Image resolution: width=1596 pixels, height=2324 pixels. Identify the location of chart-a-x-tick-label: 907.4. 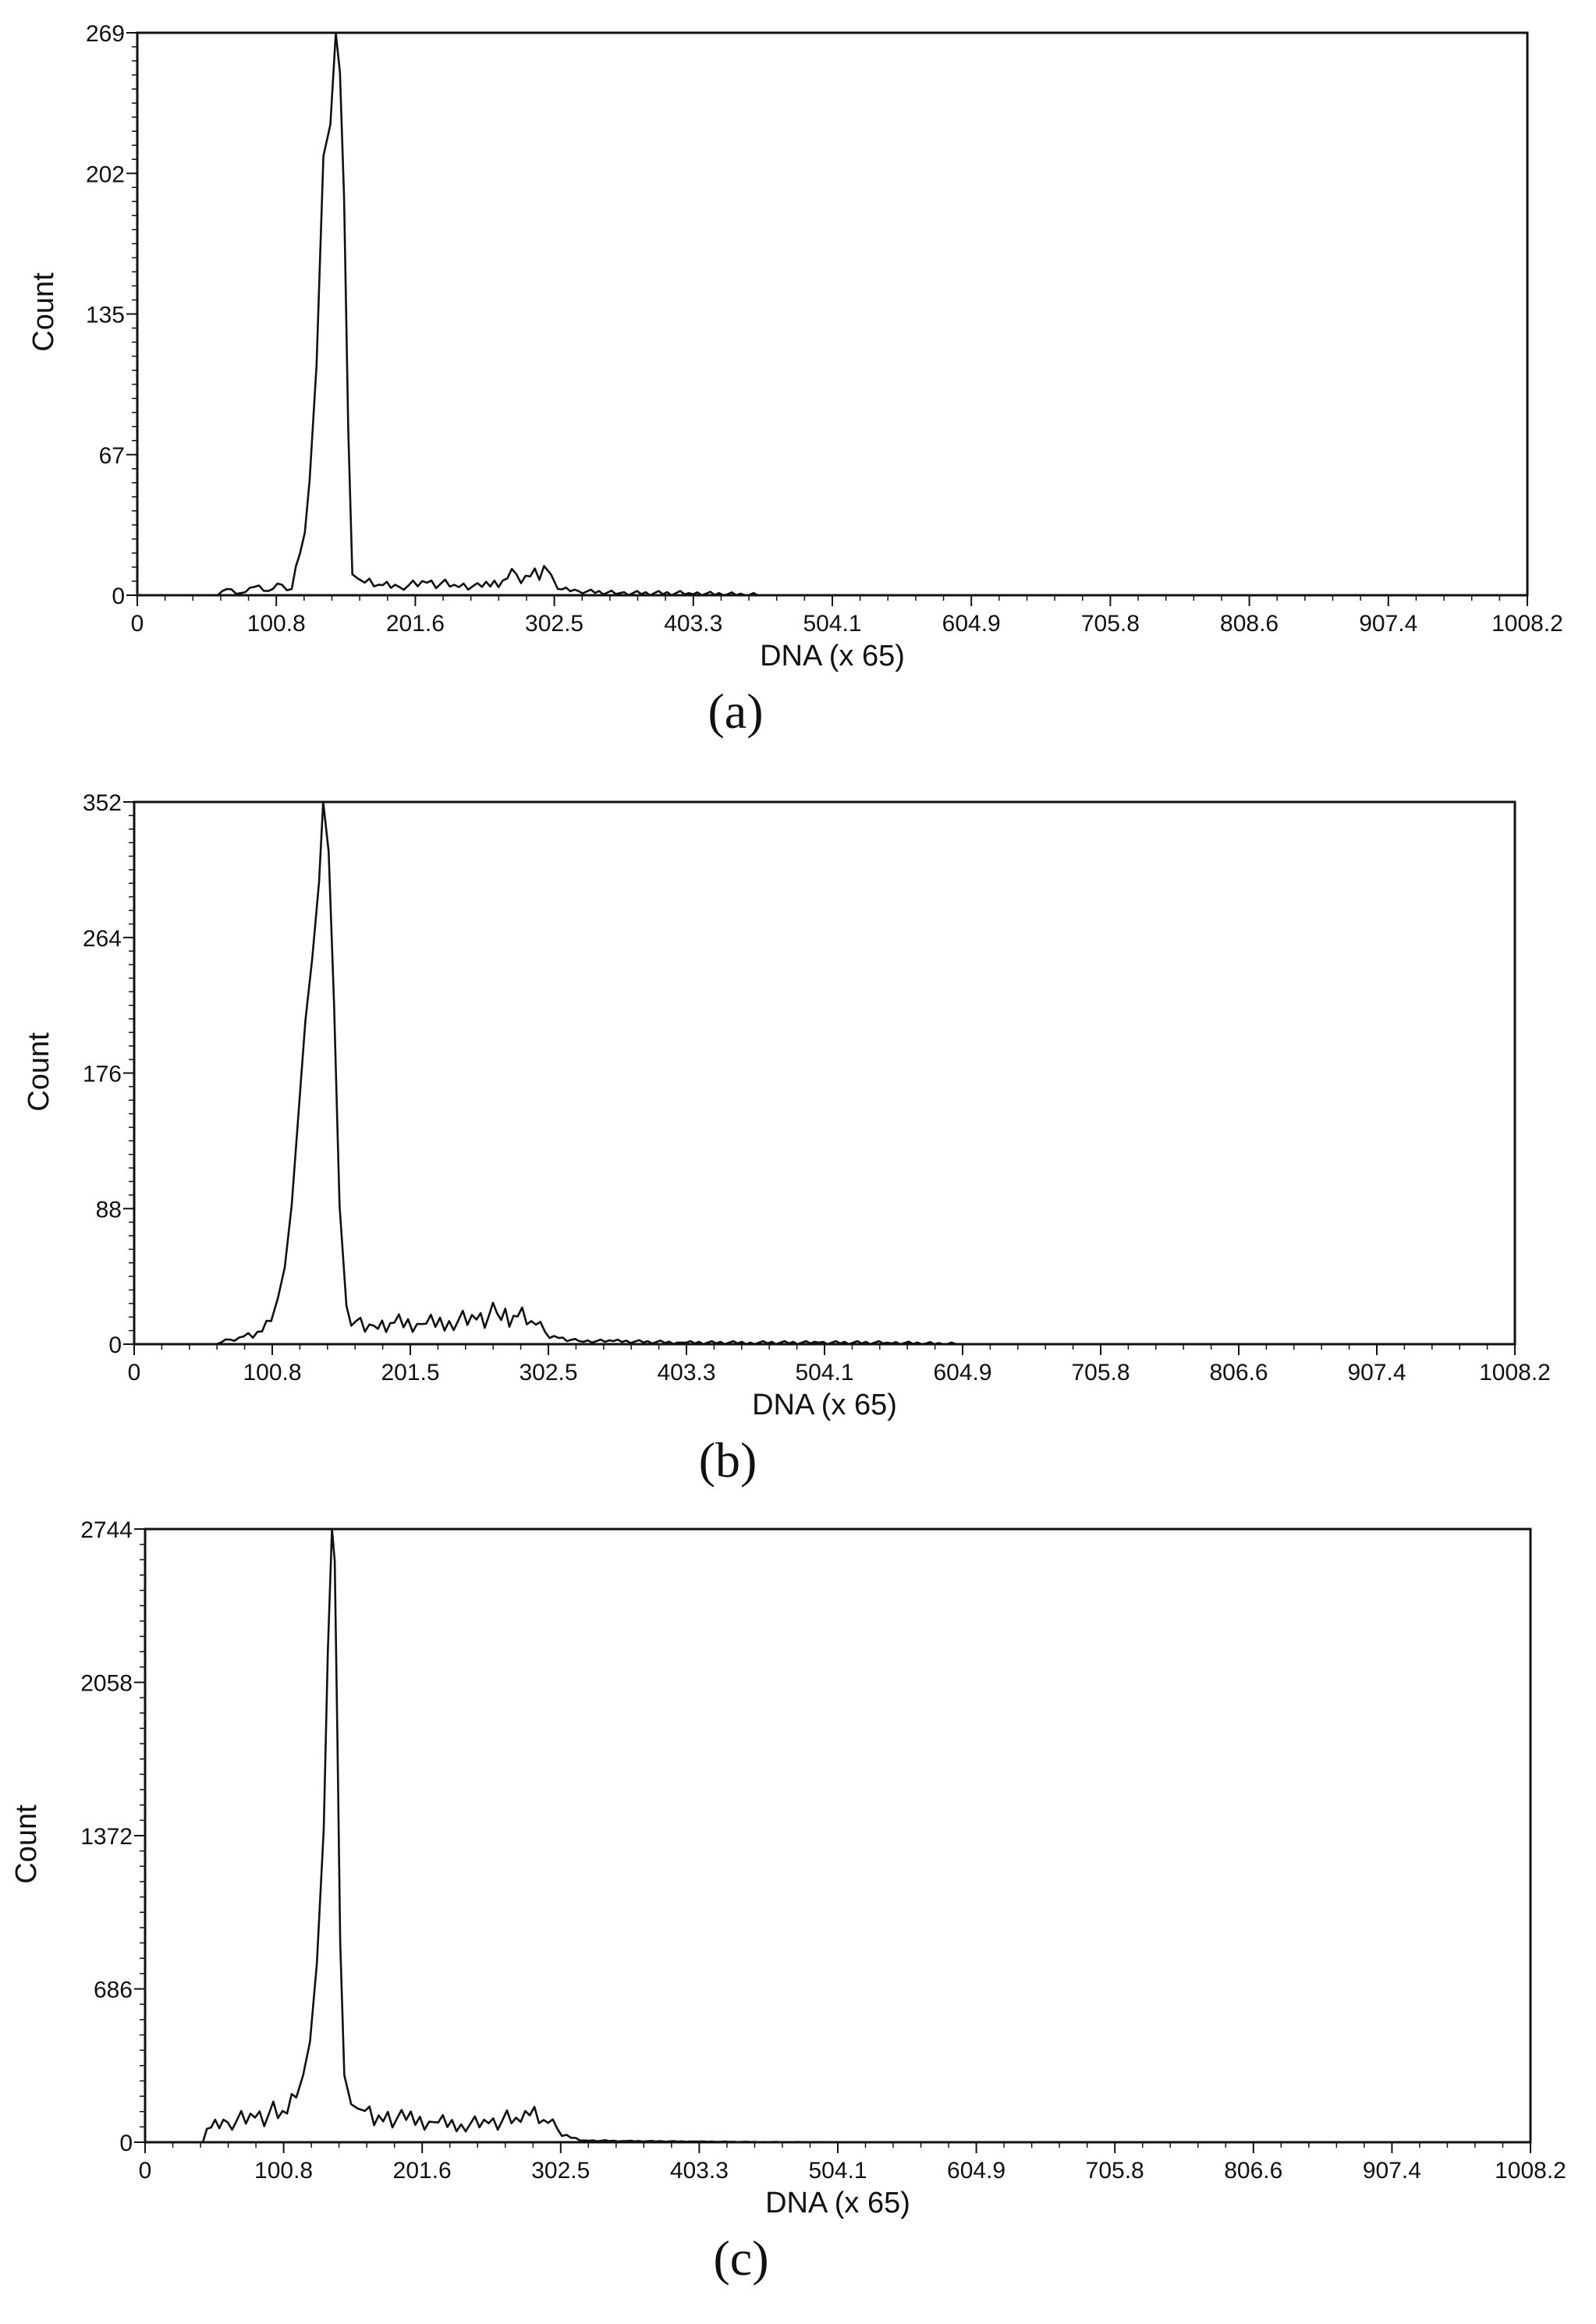
(1388, 624).